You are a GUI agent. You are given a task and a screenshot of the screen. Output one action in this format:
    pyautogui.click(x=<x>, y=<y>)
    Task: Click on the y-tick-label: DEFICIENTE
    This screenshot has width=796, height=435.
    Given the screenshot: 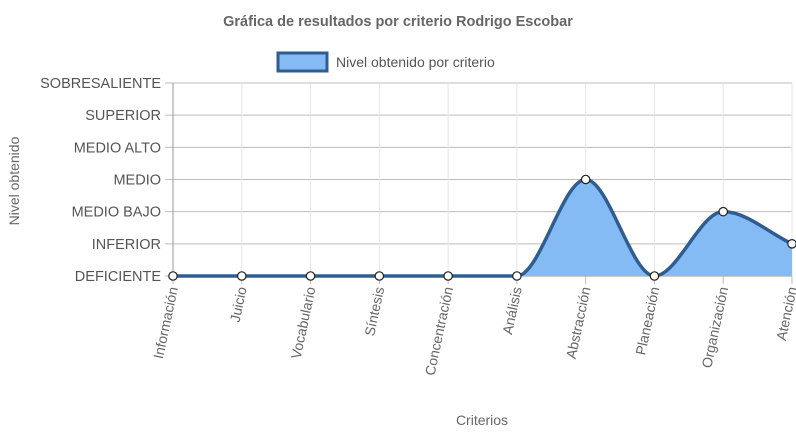 What is the action you would take?
    pyautogui.click(x=118, y=277)
    